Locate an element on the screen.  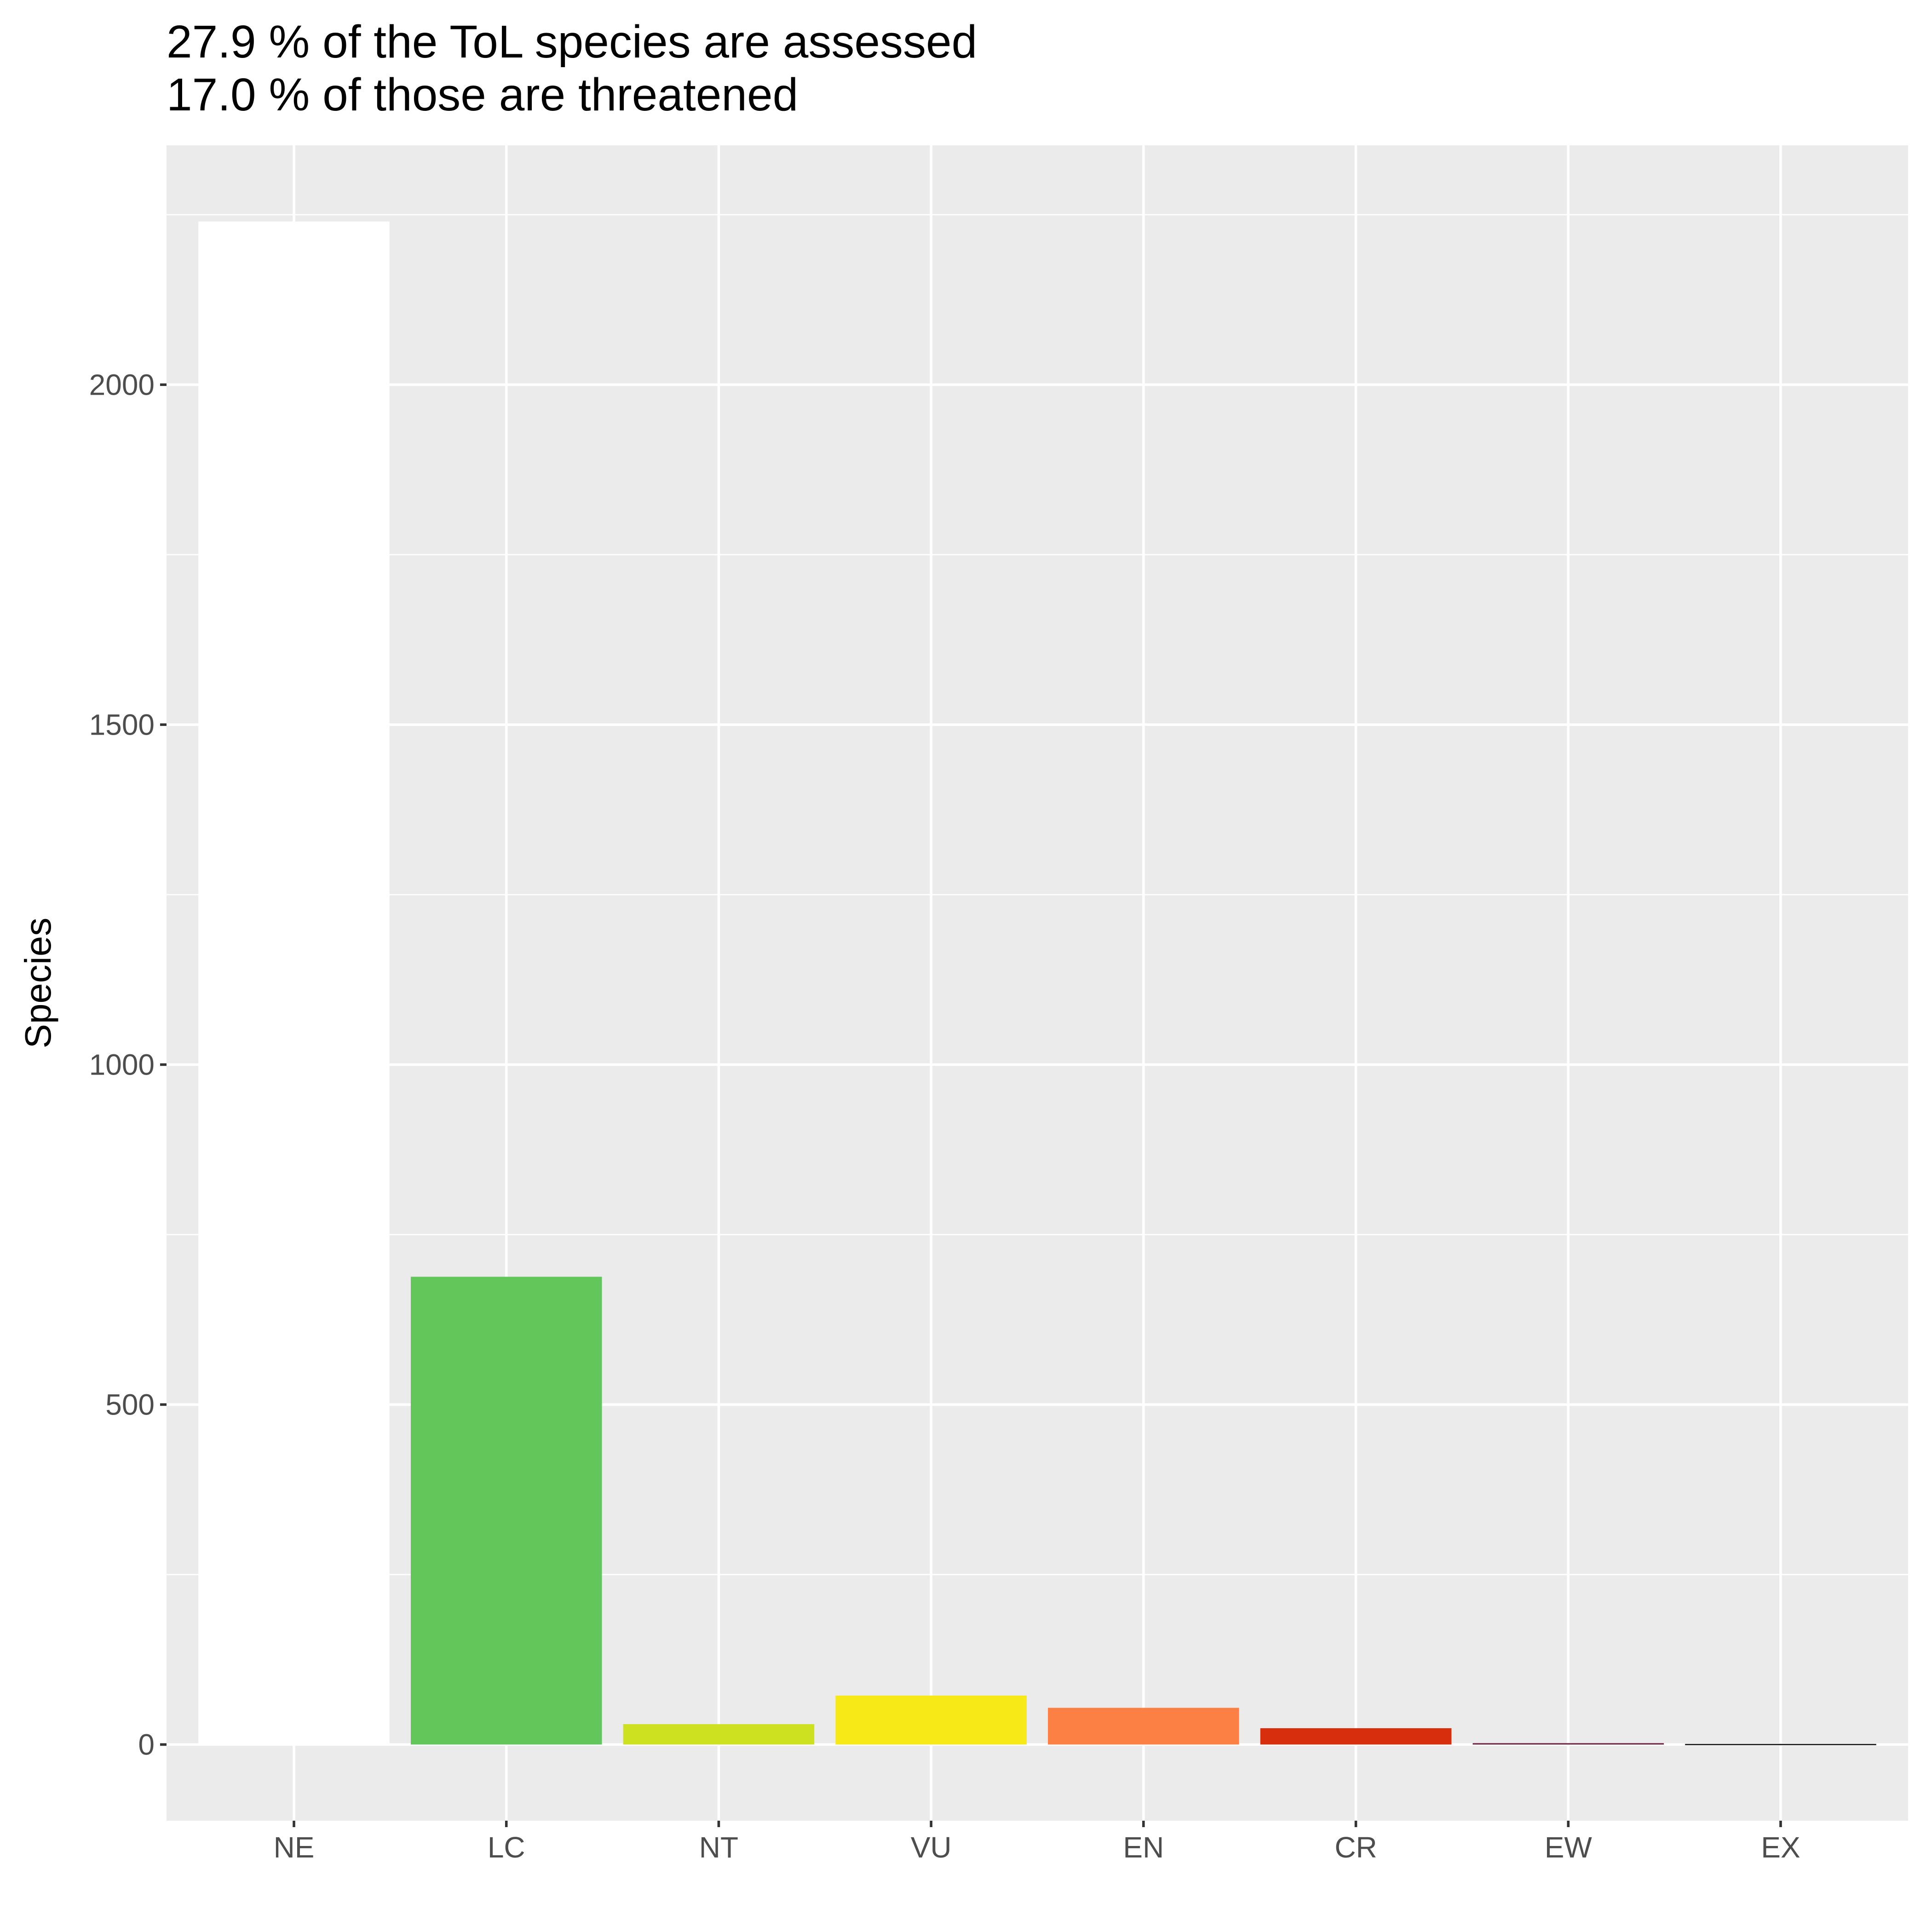
x-tick-label-ne: NE is located at coordinates (294, 1847).